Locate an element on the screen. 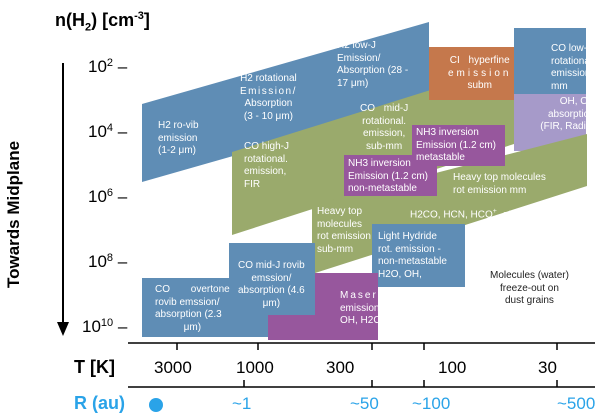 Image resolution: width=608 pixels, height=414 pixels. y-tick-label: 108 – is located at coordinates (108, 261).